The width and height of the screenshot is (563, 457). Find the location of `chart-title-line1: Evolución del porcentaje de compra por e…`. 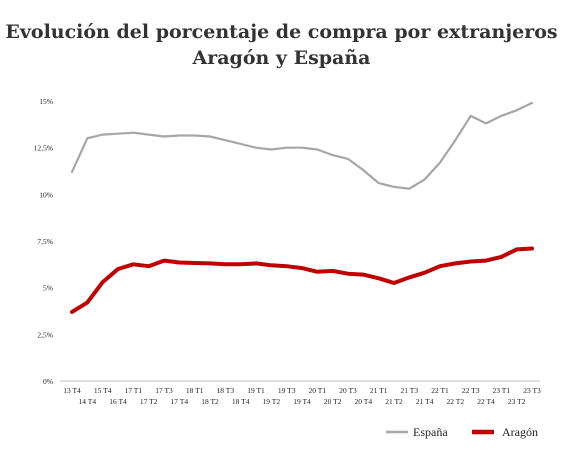

chart-title-line1: Evolución del porcentaje de compra por e… is located at coordinates (281, 32).